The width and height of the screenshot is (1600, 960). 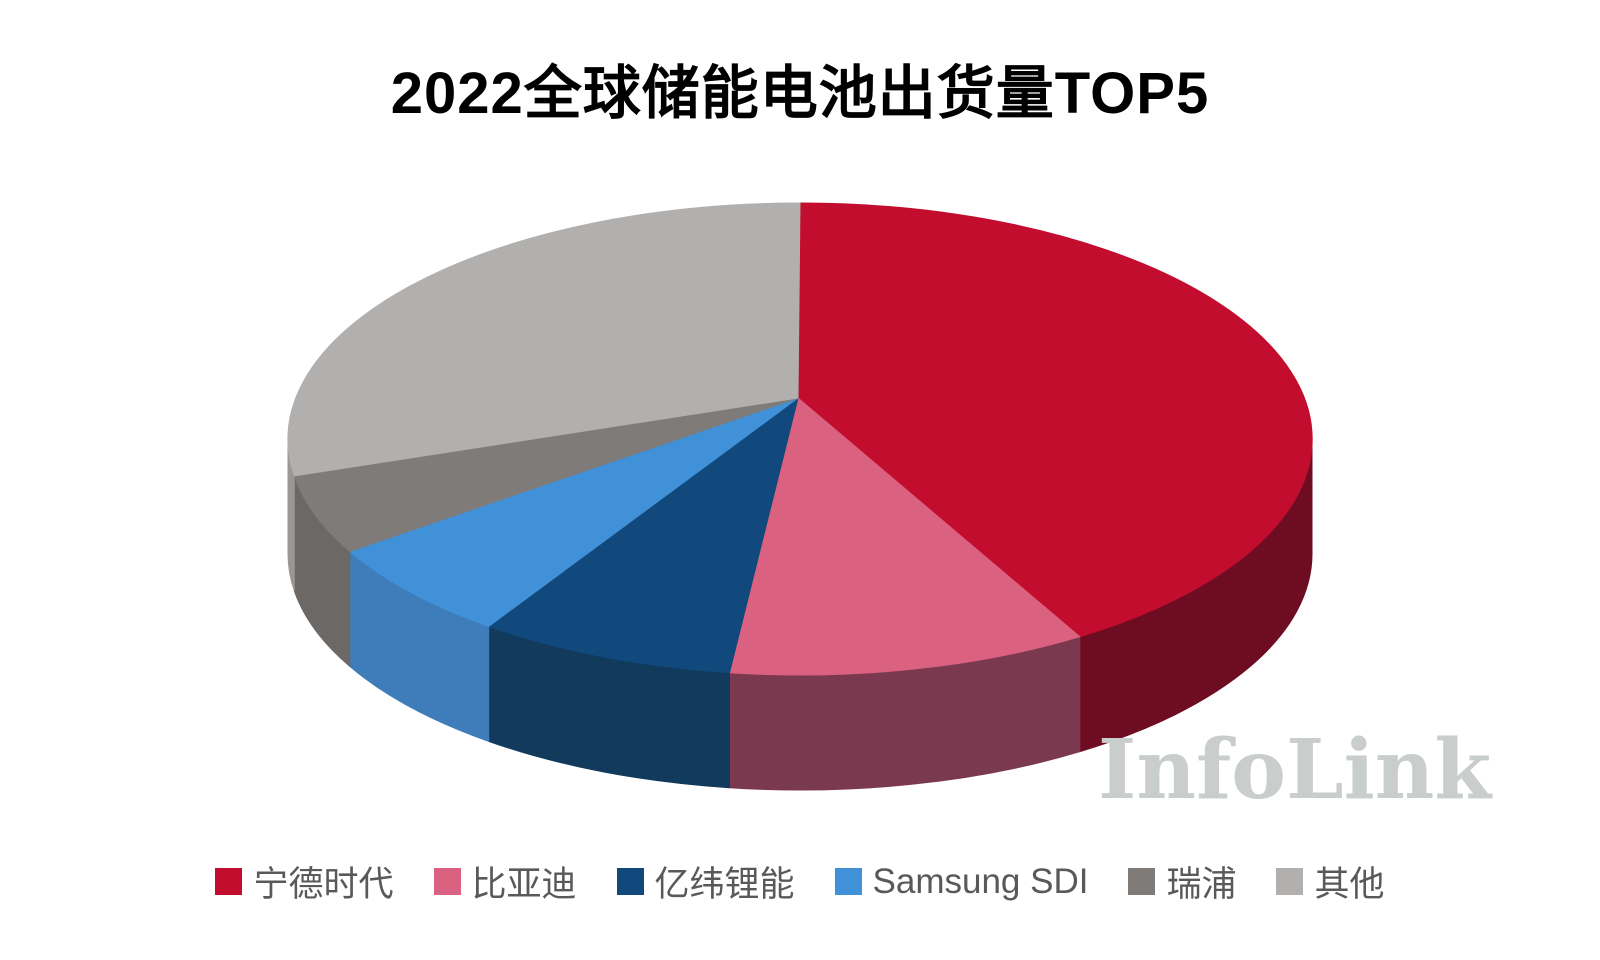 I want to click on legend-label: 亿纬锂能, so click(x=724, y=884).